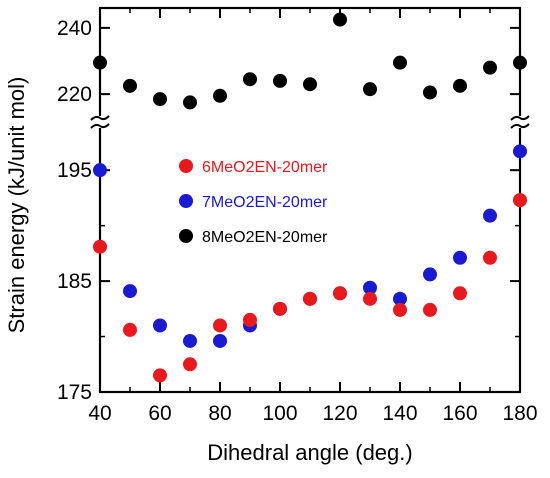 This screenshot has height=478, width=550. What do you see at coordinates (74, 28) in the screenshot?
I see `y-tick-label: 240` at bounding box center [74, 28].